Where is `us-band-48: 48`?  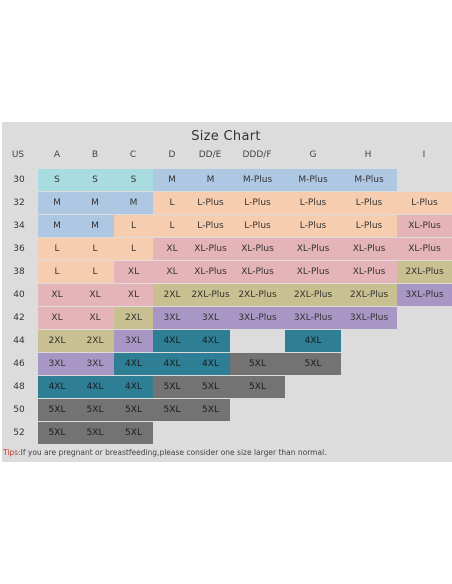
us-band-48: 48 is located at coordinates (19, 387).